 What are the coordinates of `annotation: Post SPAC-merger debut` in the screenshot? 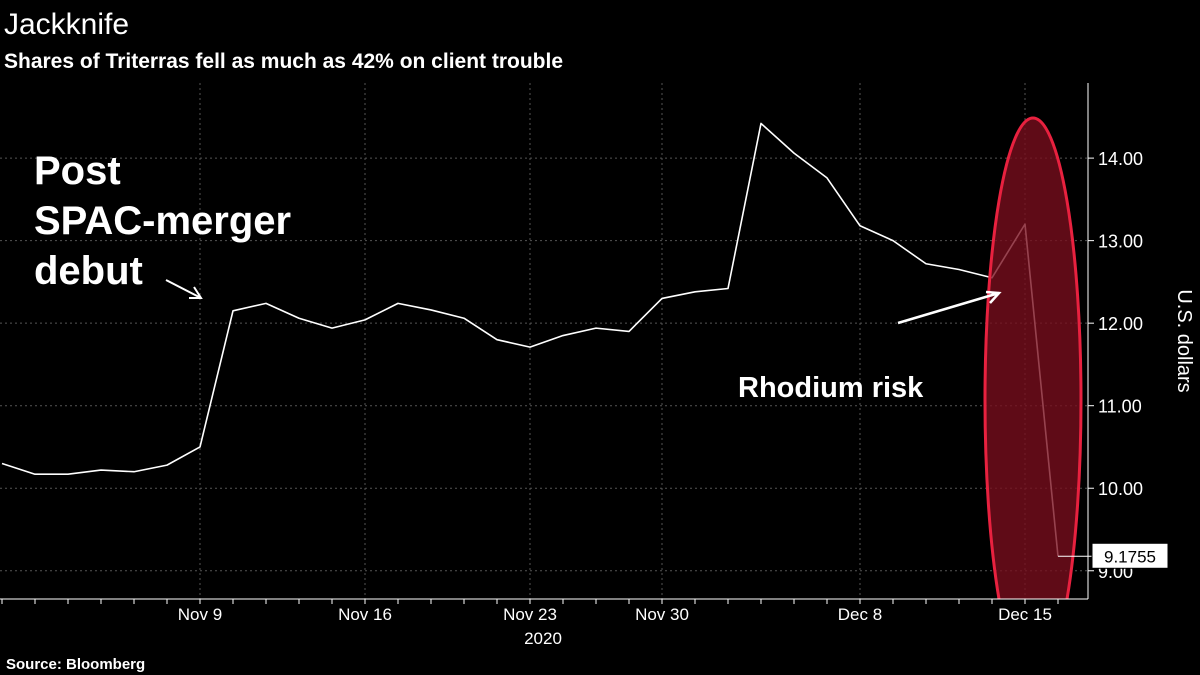 It's located at (162, 224).